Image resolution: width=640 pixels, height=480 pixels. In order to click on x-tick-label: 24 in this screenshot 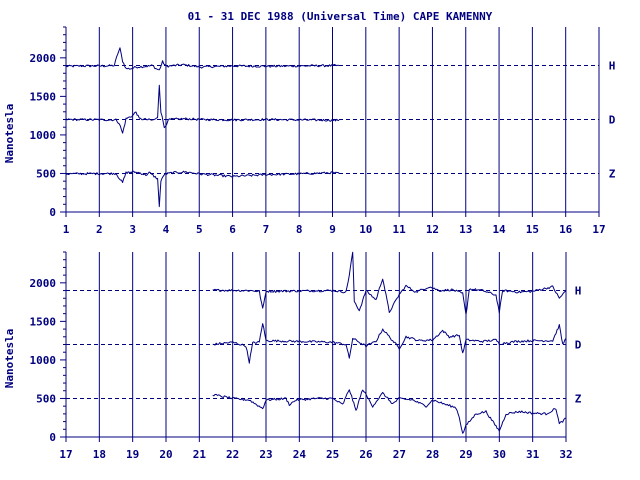, I will do `click(300, 454)`.